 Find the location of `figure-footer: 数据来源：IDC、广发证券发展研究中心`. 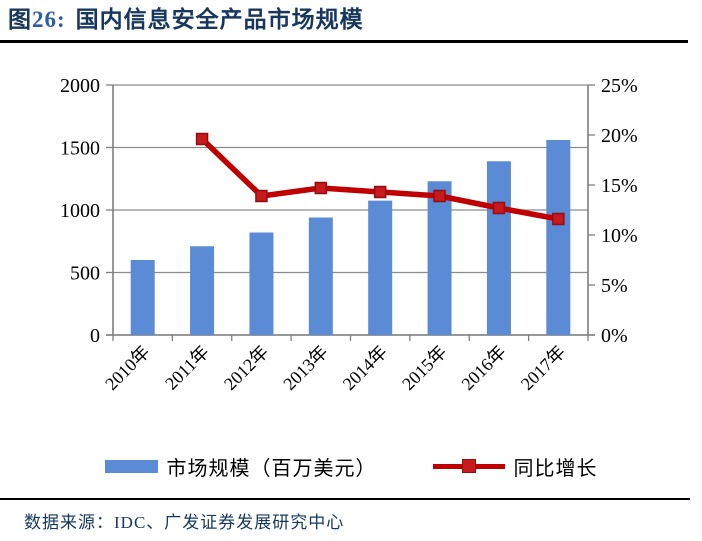

figure-footer: 数据来源：IDC、广发证券发展研究中心 is located at coordinates (345, 515).